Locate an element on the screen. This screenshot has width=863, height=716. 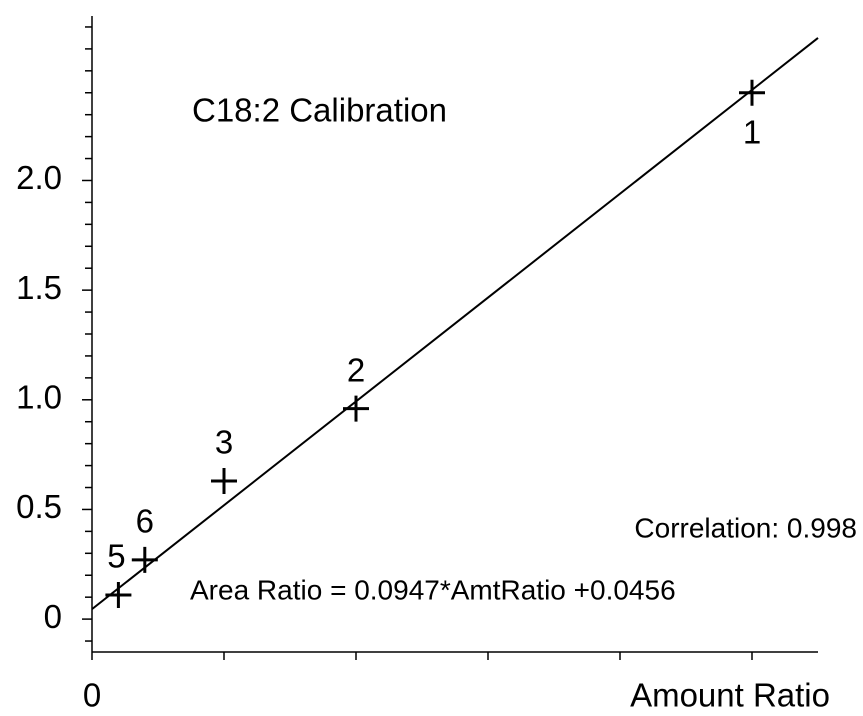
y-tick-label: 0.5 is located at coordinates (39, 506).